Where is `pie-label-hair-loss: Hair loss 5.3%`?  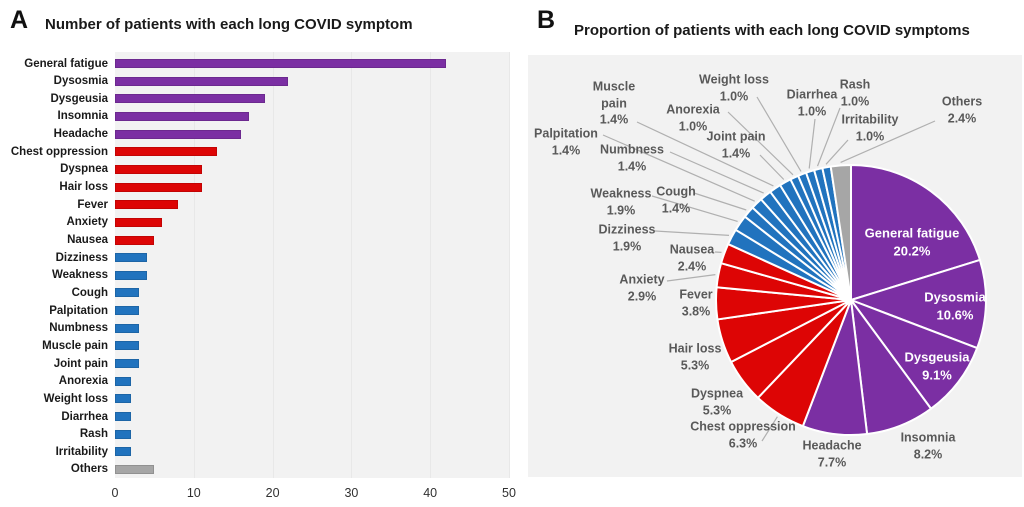
pie-label-hair-loss: Hair loss 5.3% is located at coordinates (695, 357).